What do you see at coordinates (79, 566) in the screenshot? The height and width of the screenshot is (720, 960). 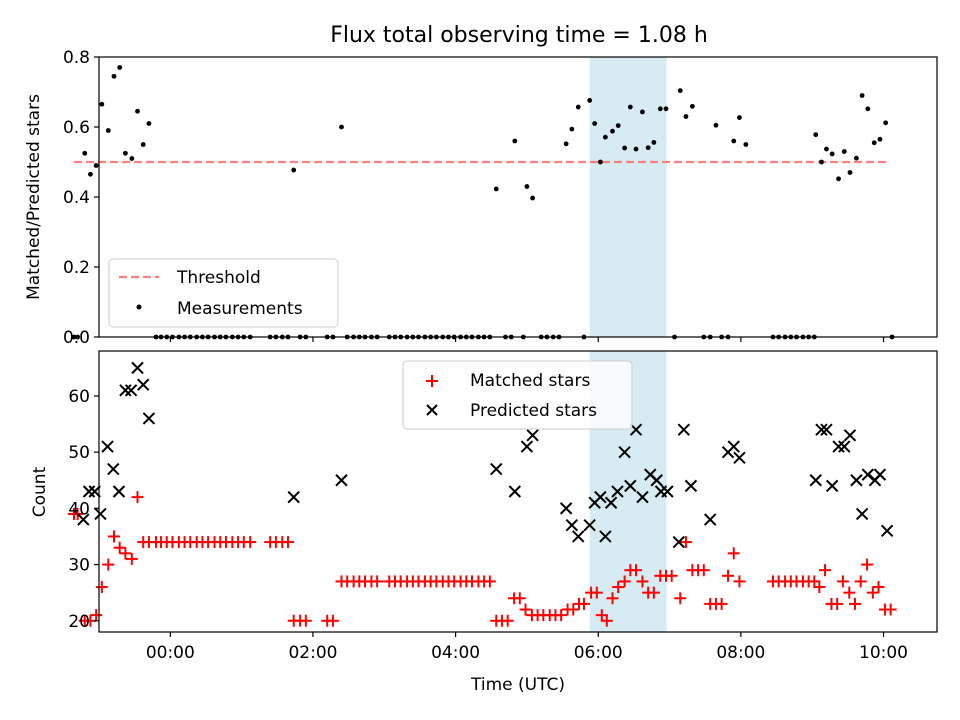 I see `y-tick-label: 30` at bounding box center [79, 566].